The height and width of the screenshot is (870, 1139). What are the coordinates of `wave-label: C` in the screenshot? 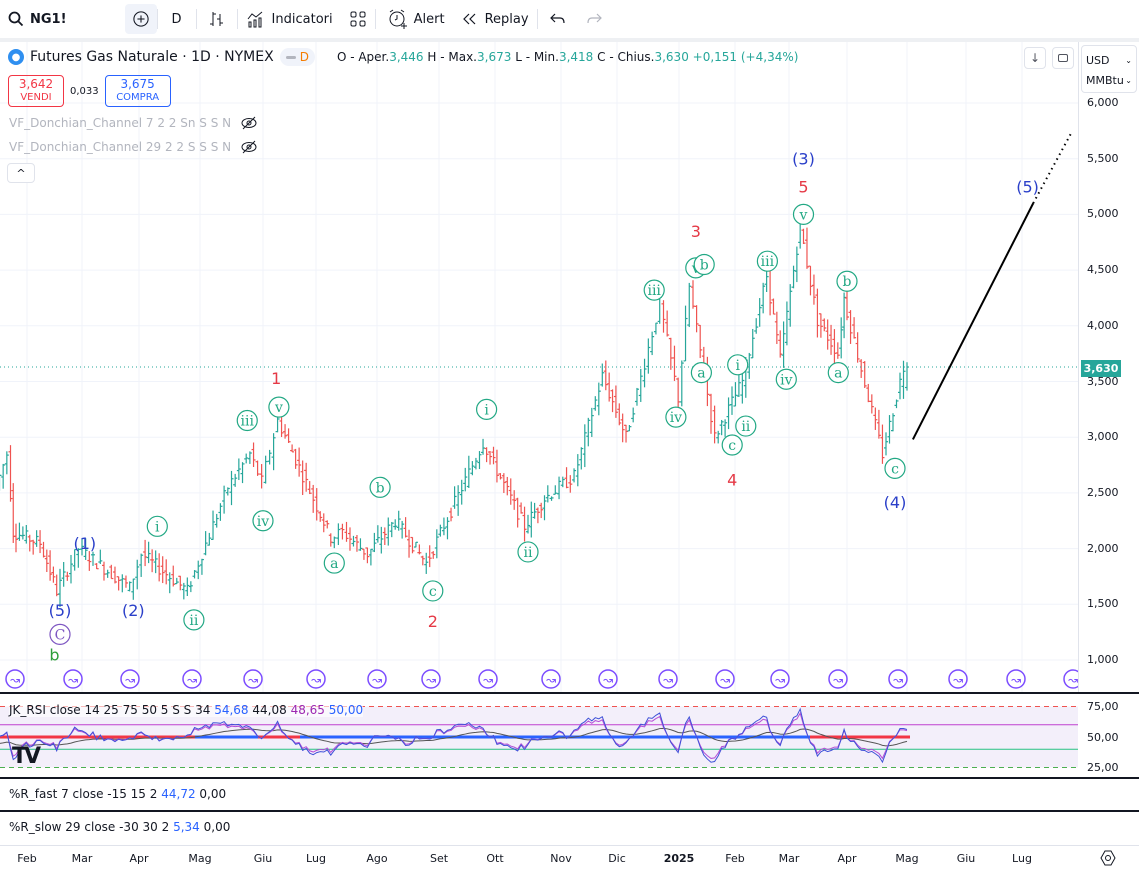 It's located at (60, 635).